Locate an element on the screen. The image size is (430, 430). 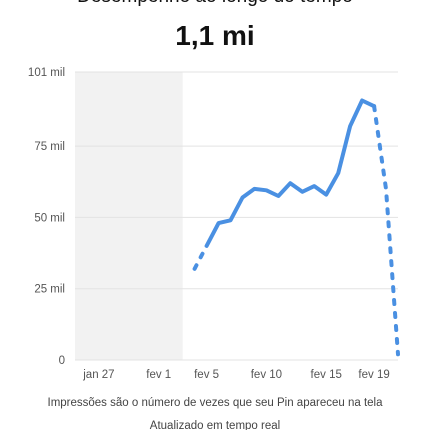
x-tick-label: fev 1 is located at coordinates (158, 375).